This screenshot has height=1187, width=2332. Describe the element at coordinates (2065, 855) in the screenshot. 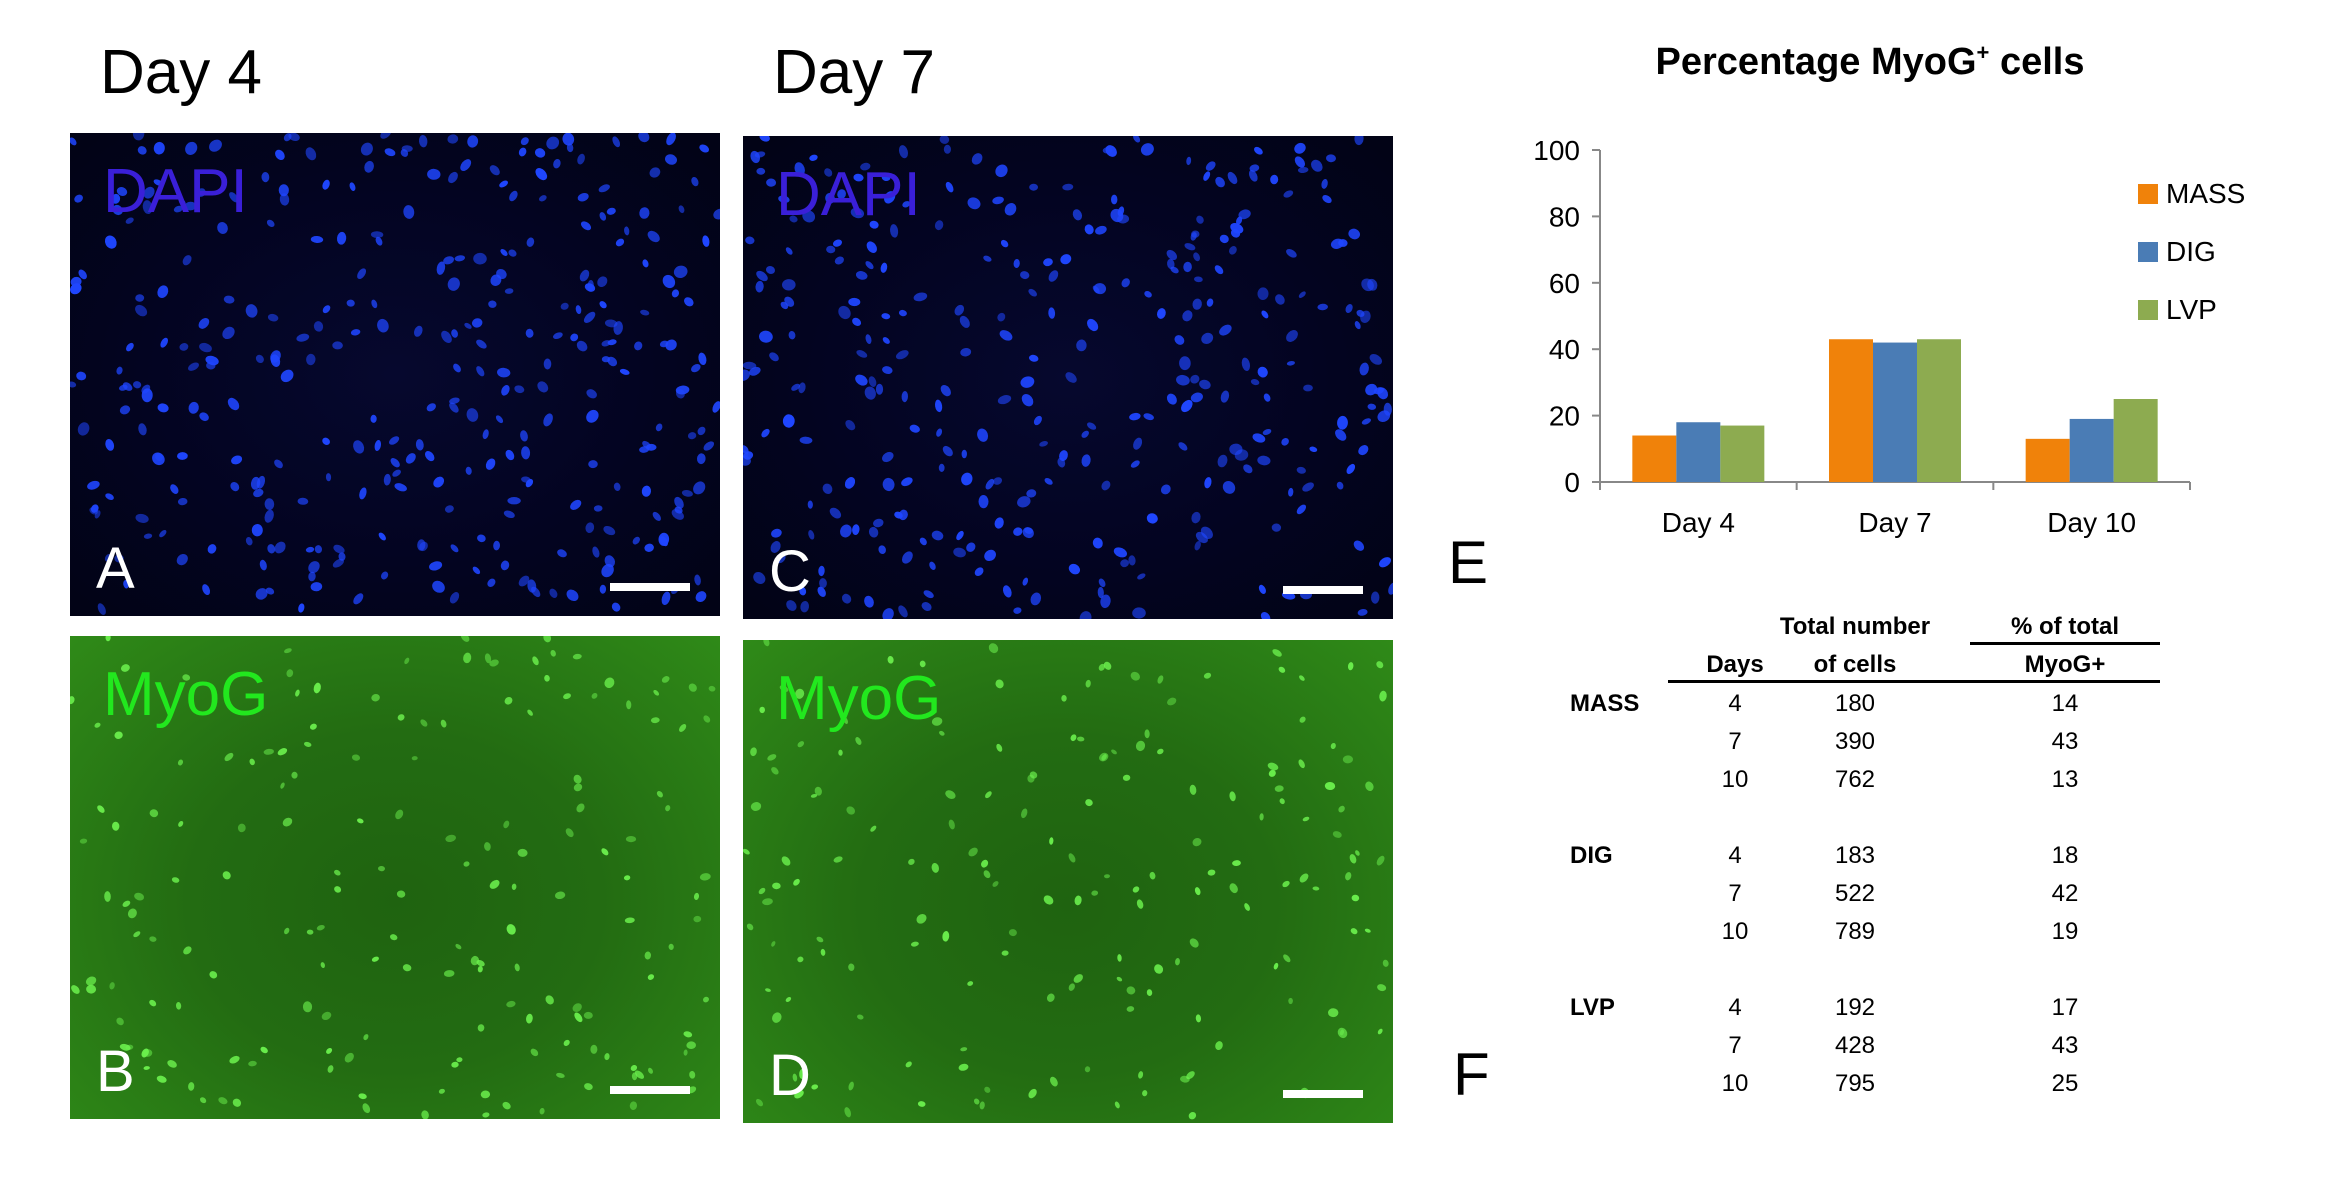

I see `table-cell-pct: 18` at that location.